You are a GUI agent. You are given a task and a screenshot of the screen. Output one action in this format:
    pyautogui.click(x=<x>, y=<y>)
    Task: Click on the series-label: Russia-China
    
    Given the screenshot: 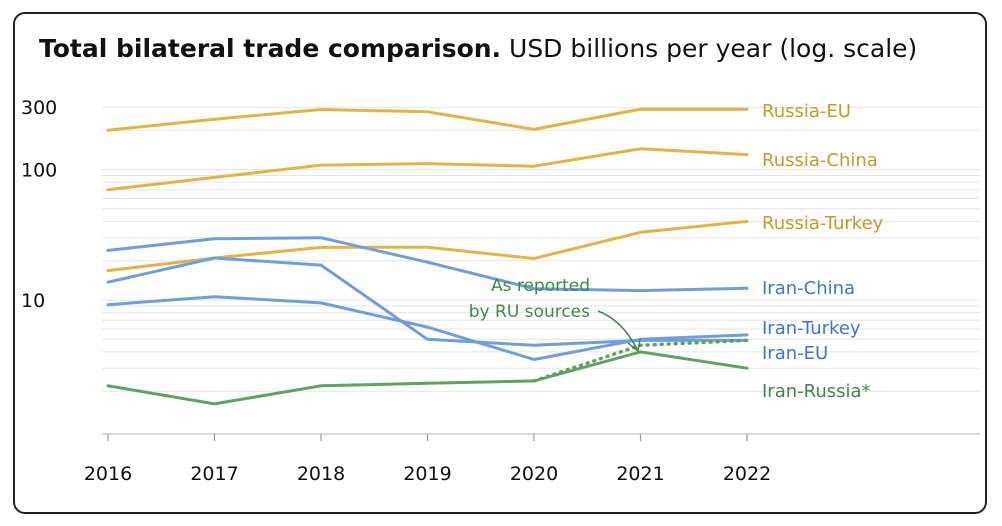 What is the action you would take?
    pyautogui.click(x=820, y=160)
    